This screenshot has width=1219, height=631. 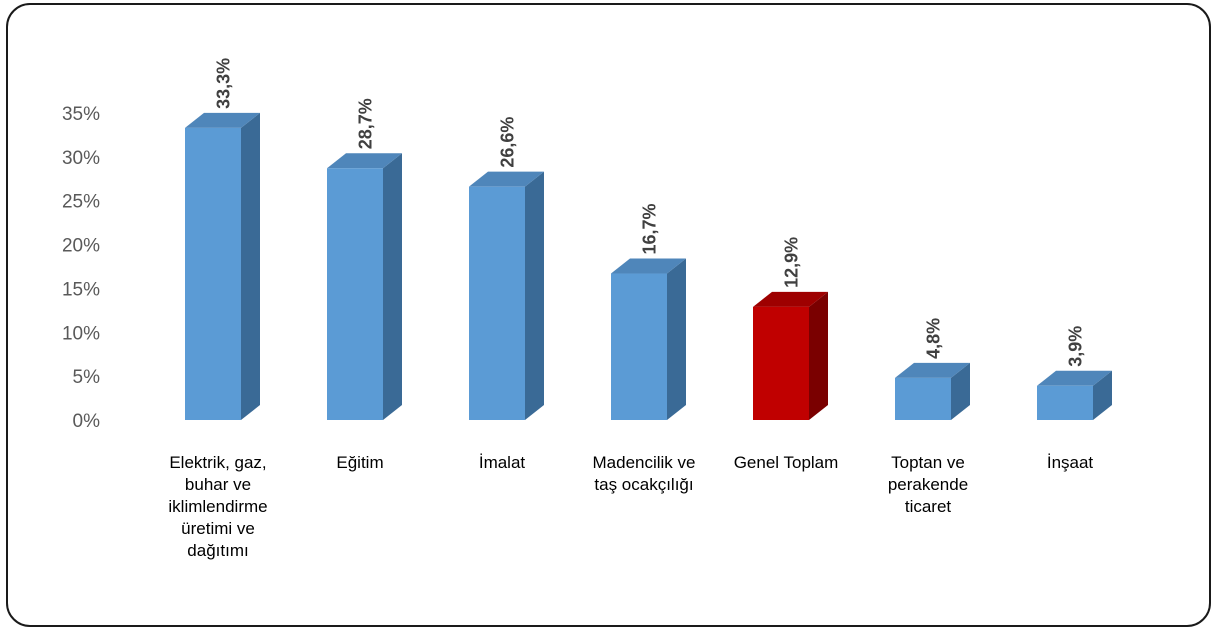 I want to click on bar-highlight, so click(x=790, y=355).